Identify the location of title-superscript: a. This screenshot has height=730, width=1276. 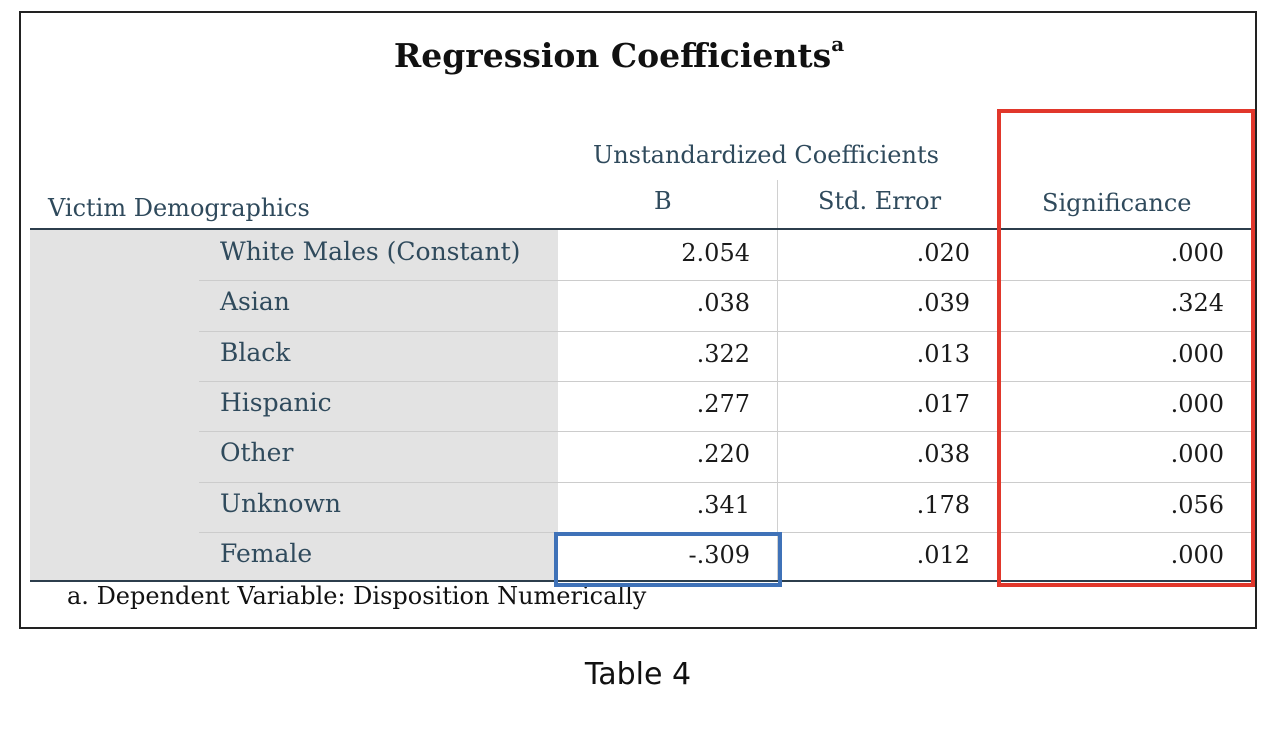
(838, 44).